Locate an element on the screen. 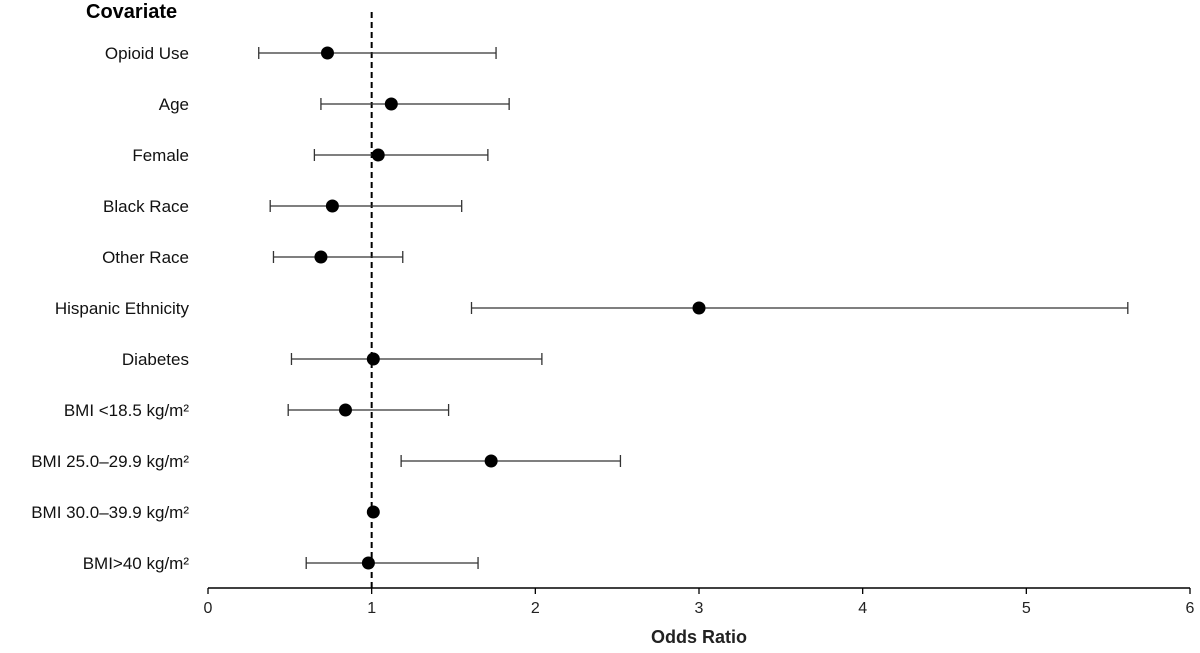 The height and width of the screenshot is (653, 1200). x-tick-label: 4 is located at coordinates (862, 608).